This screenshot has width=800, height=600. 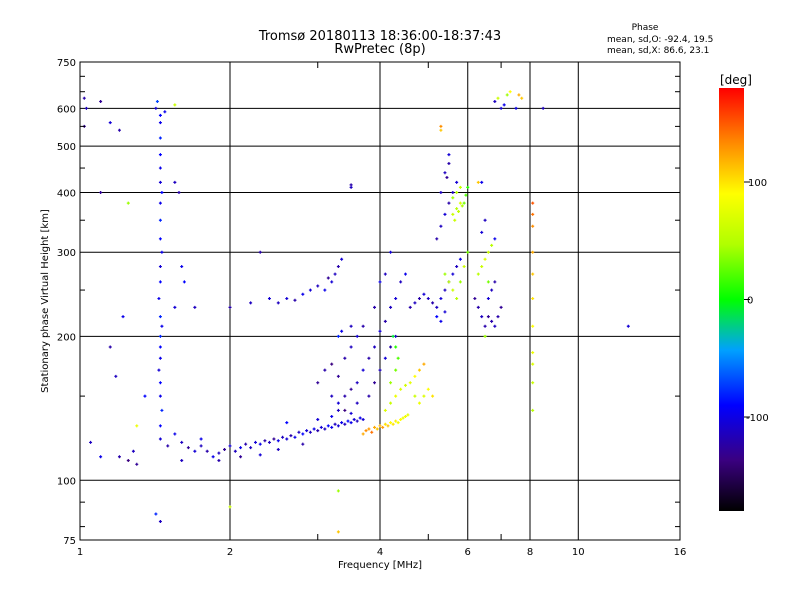 What do you see at coordinates (380, 552) in the screenshot?
I see `x-tick-label: 4` at bounding box center [380, 552].